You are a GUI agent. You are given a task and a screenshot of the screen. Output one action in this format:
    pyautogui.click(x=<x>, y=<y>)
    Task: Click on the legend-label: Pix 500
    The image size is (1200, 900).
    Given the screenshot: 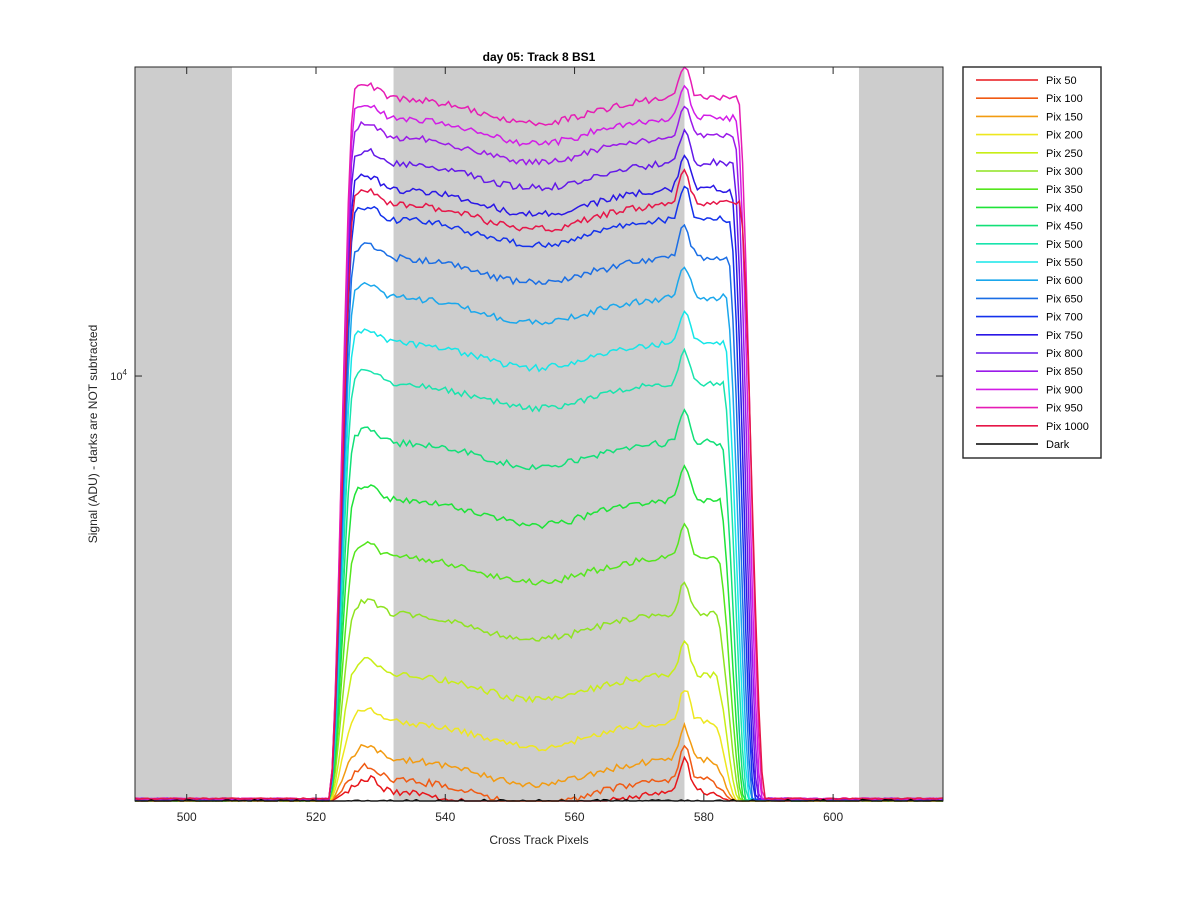 What is the action you would take?
    pyautogui.click(x=1064, y=245)
    